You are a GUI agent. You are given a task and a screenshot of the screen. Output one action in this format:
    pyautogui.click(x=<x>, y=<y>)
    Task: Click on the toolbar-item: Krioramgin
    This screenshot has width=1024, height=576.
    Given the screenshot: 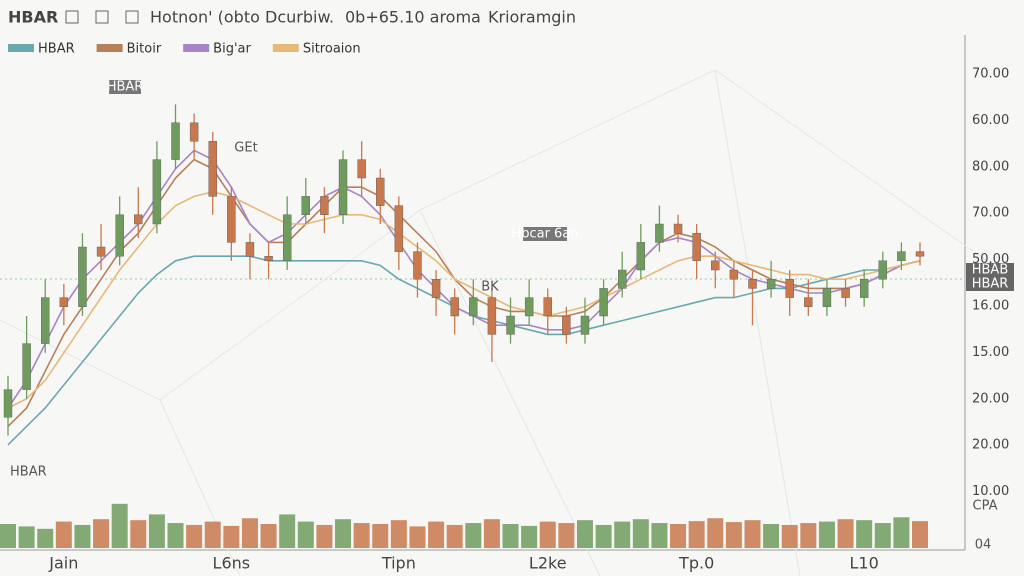 What is the action you would take?
    pyautogui.click(x=532, y=17)
    